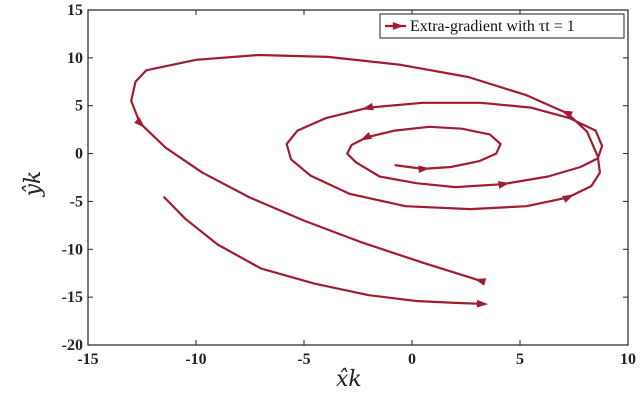 Image resolution: width=640 pixels, height=412 pixels. What do you see at coordinates (33, 184) in the screenshot?
I see `y-axis-label: ŷk` at bounding box center [33, 184].